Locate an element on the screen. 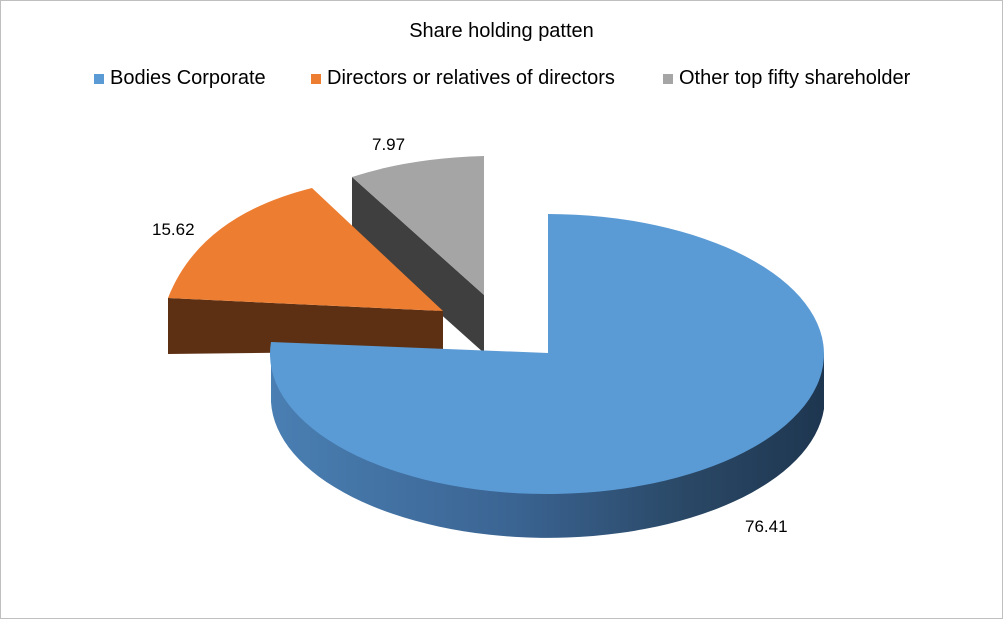 Image resolution: width=1003 pixels, height=619 pixels. legend-item-directors: Directors or relatives of directors is located at coordinates (463, 78).